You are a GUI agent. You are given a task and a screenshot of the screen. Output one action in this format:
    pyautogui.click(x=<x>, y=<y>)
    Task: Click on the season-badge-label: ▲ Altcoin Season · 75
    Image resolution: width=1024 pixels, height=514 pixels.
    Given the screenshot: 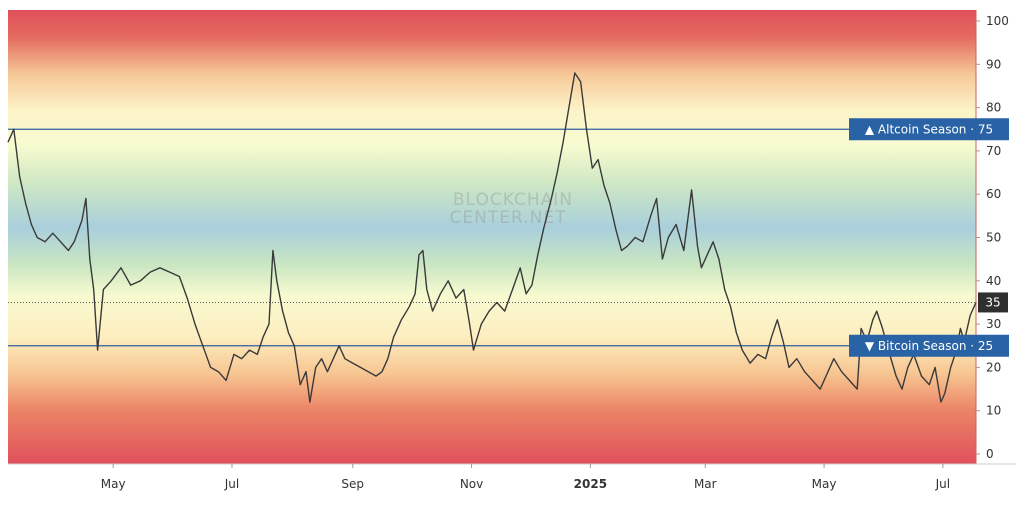 What is the action you would take?
    pyautogui.click(x=929, y=129)
    